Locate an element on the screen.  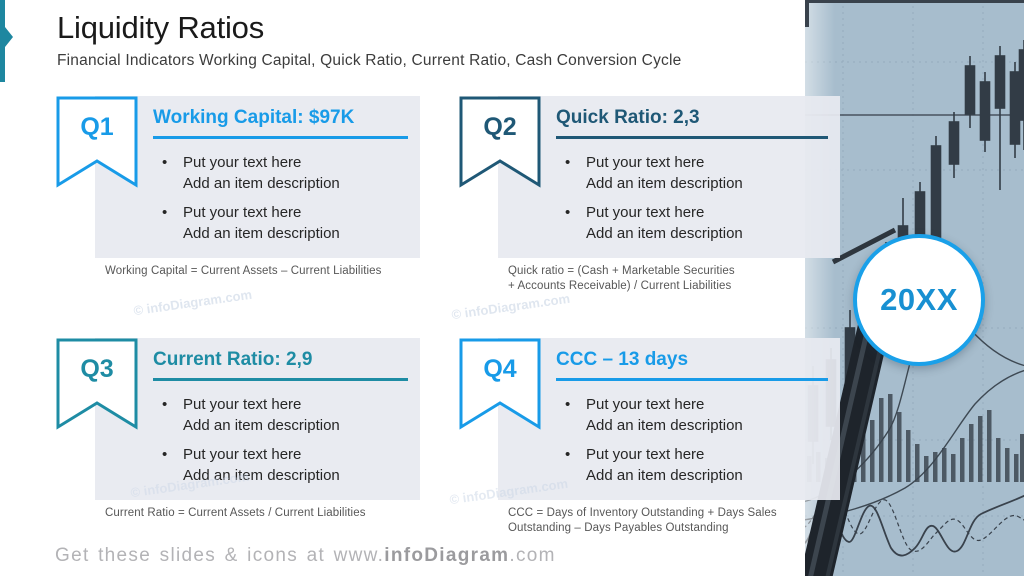
pencil-graphic is located at coordinates (864, 246).